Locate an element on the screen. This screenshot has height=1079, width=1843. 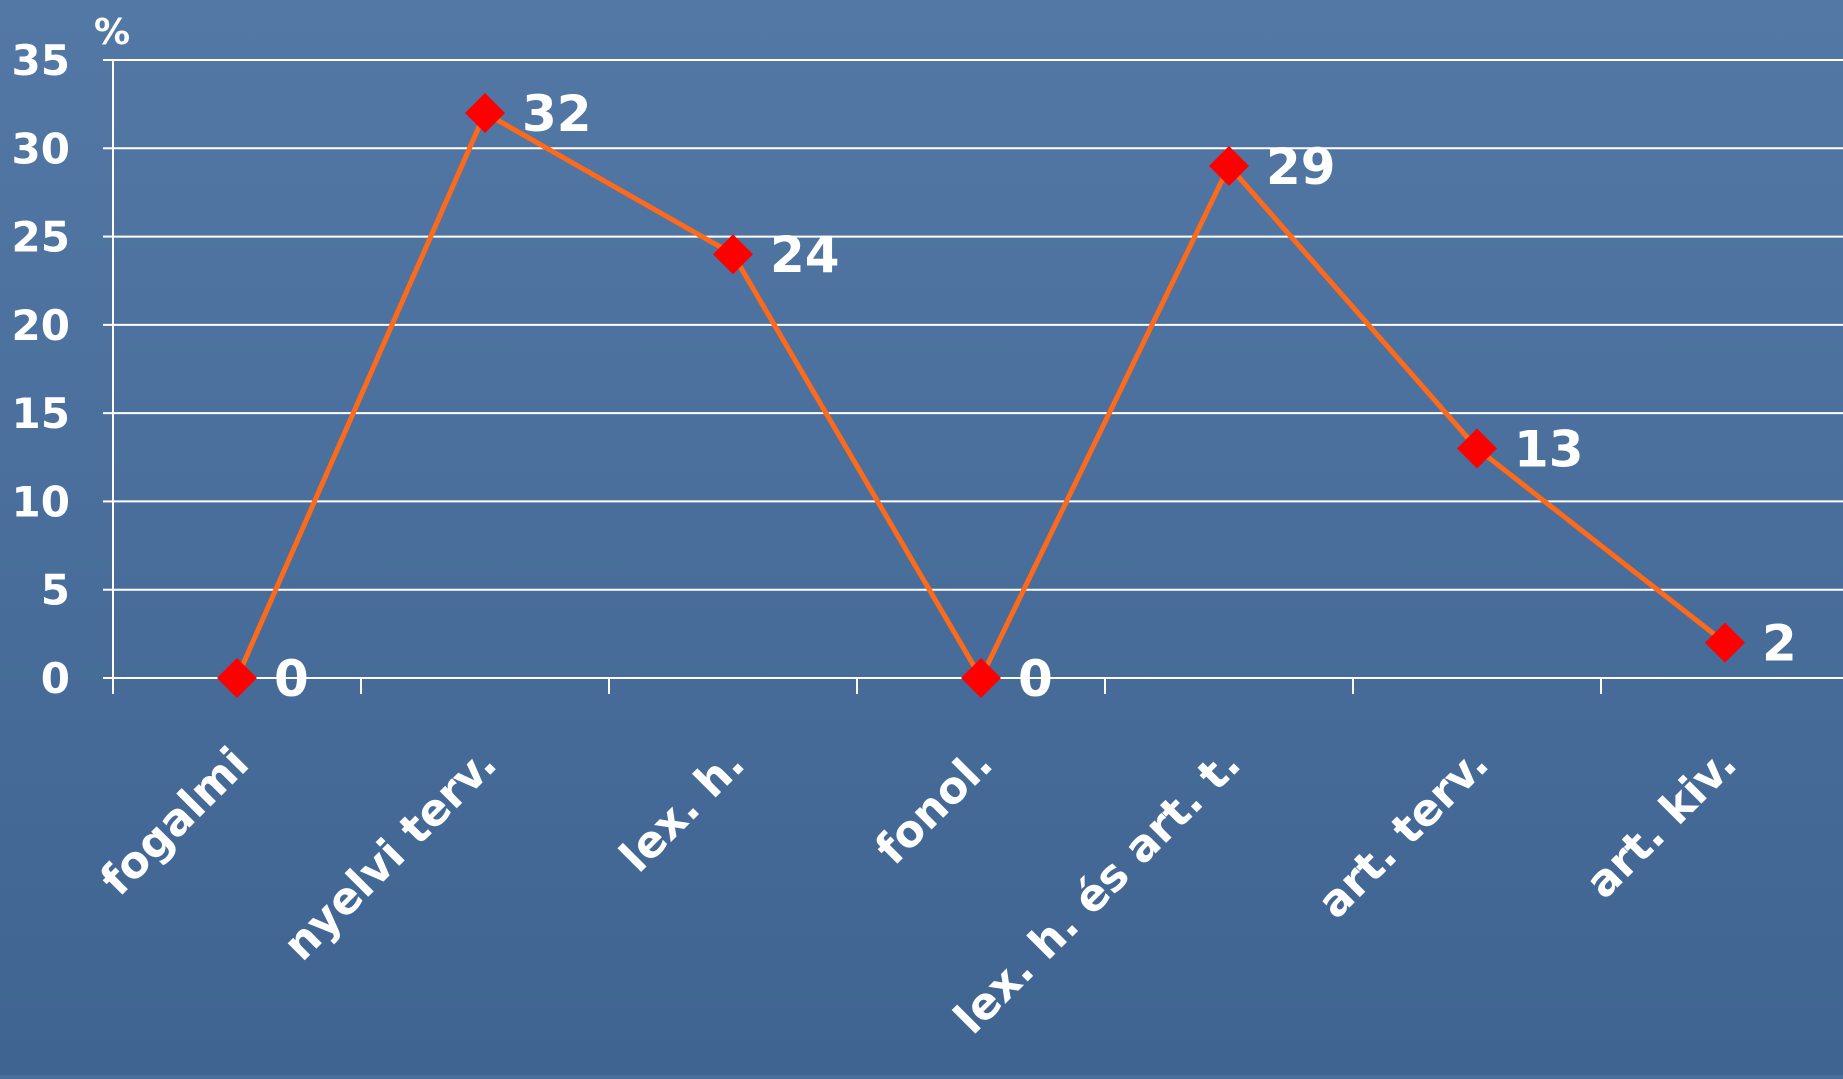
y-tick-label: 35 is located at coordinates (41, 60).